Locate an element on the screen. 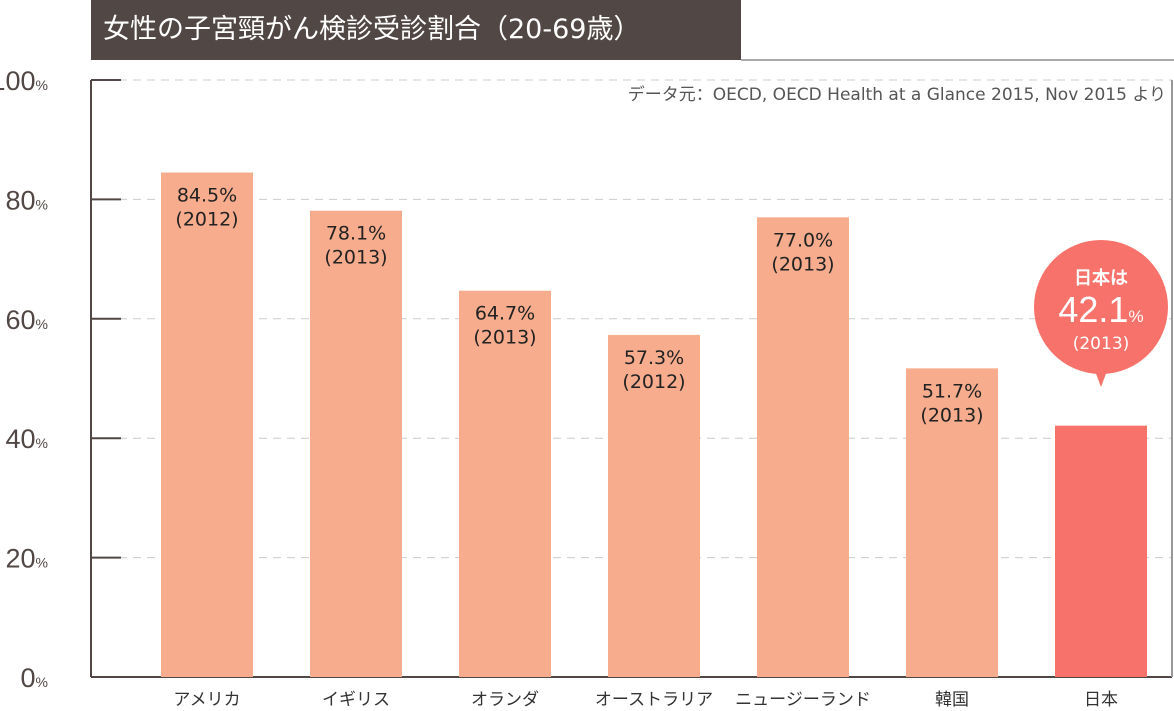 The height and width of the screenshot is (711, 1174). y-tick-label: 20% is located at coordinates (27, 559).